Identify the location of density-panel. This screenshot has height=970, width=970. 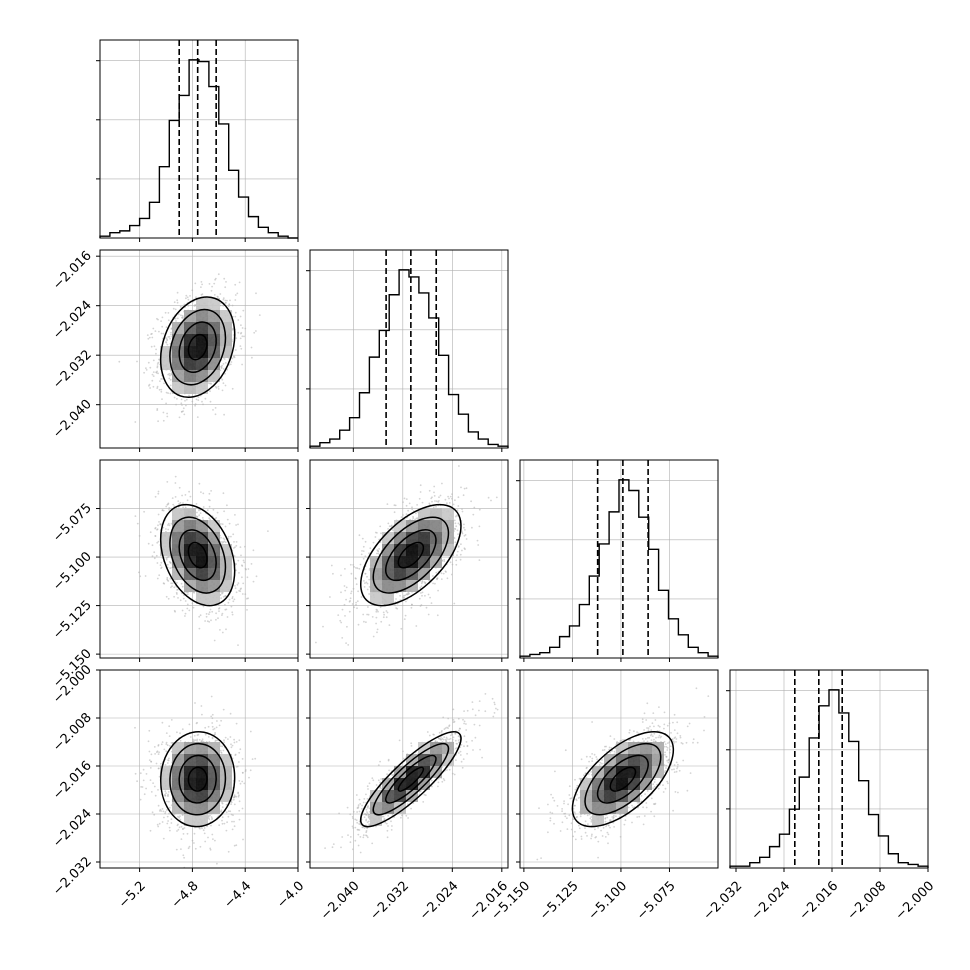
(199, 559).